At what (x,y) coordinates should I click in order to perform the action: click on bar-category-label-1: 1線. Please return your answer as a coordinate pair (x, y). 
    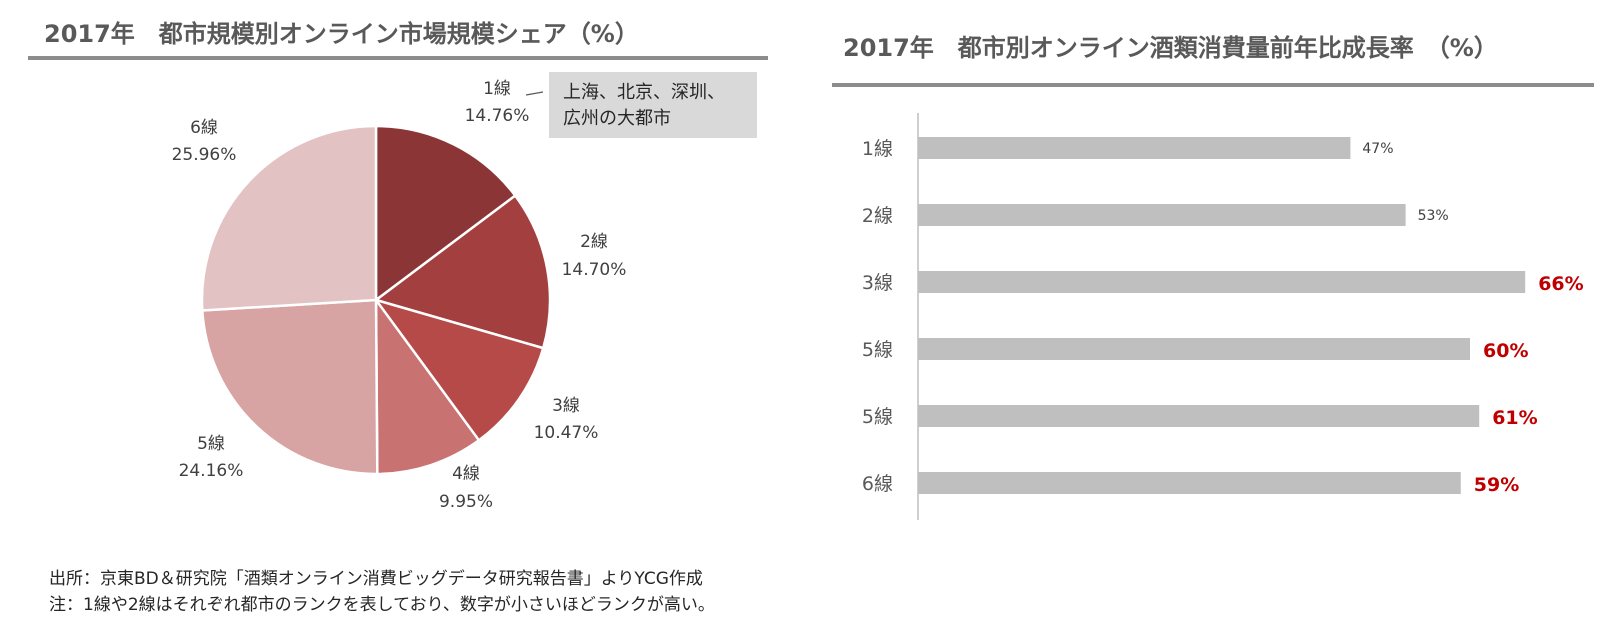
    Looking at the image, I should click on (877, 149).